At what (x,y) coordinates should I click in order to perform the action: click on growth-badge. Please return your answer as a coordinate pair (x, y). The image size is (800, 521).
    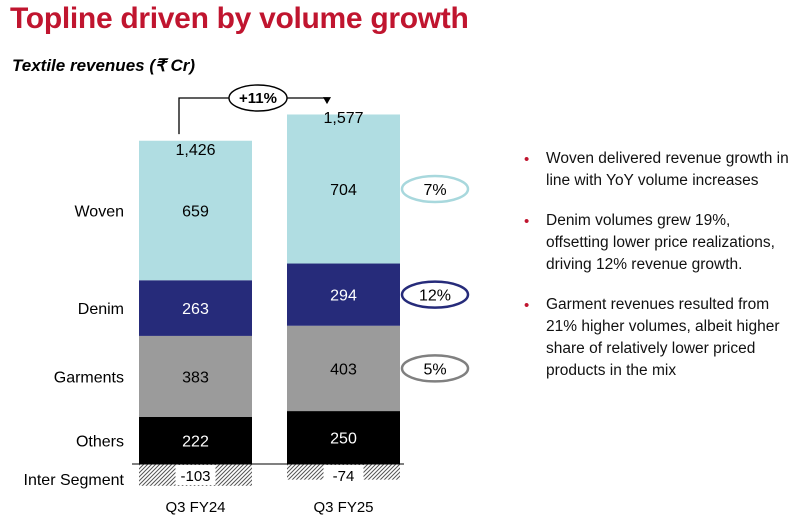
    Looking at the image, I should click on (258, 98).